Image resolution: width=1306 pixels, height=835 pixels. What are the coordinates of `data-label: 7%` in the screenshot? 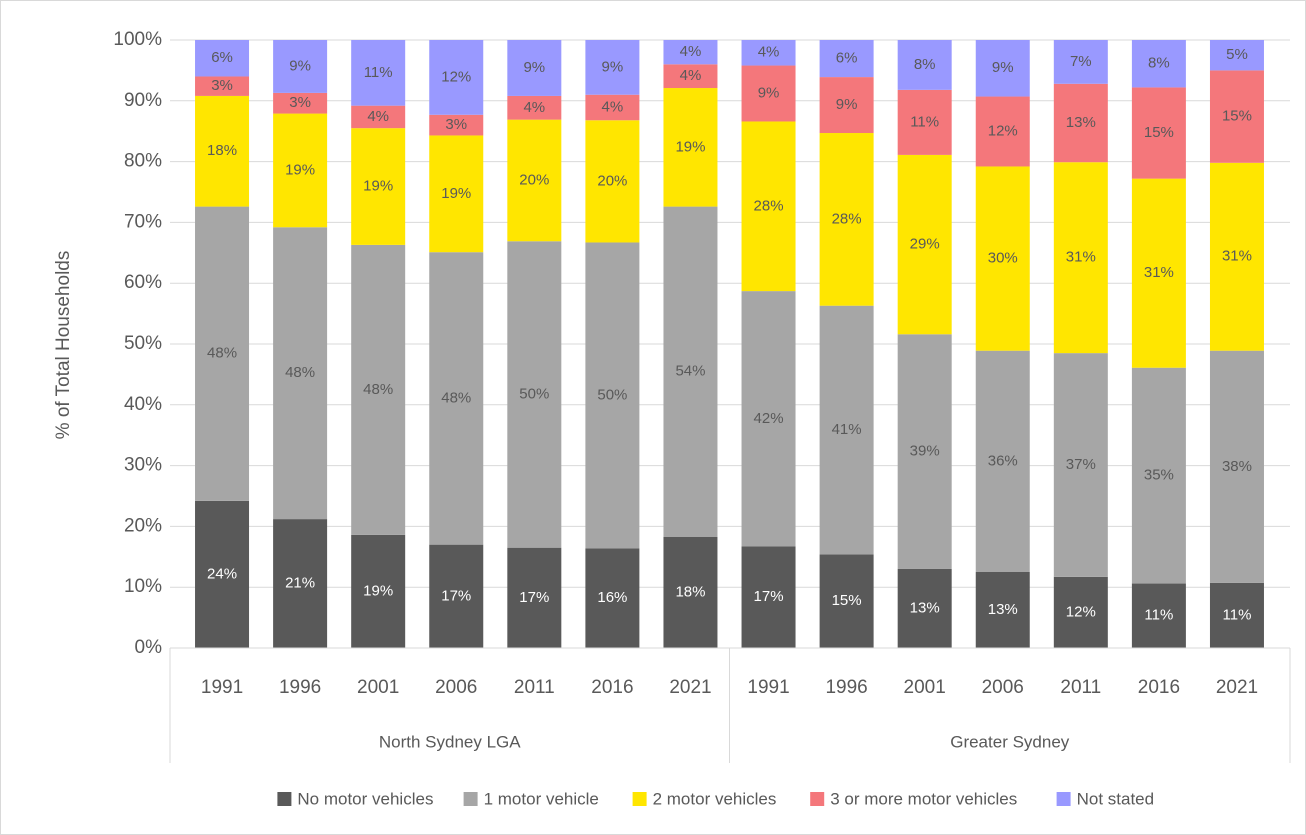 It's located at (1081, 61).